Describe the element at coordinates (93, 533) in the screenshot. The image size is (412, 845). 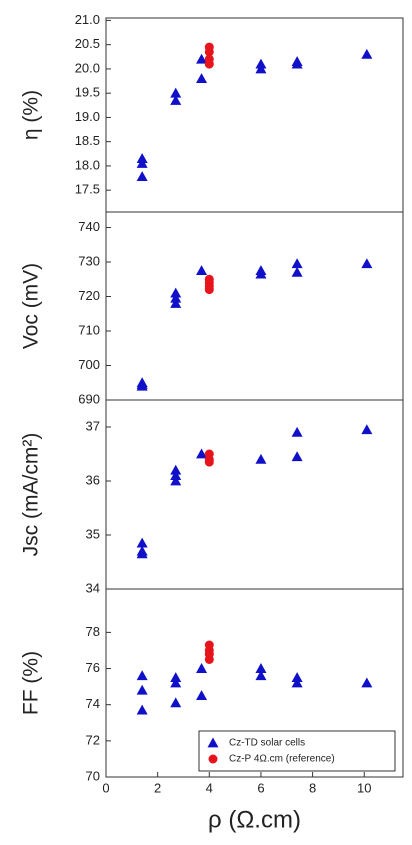
I see `y-tick-label: 35` at that location.